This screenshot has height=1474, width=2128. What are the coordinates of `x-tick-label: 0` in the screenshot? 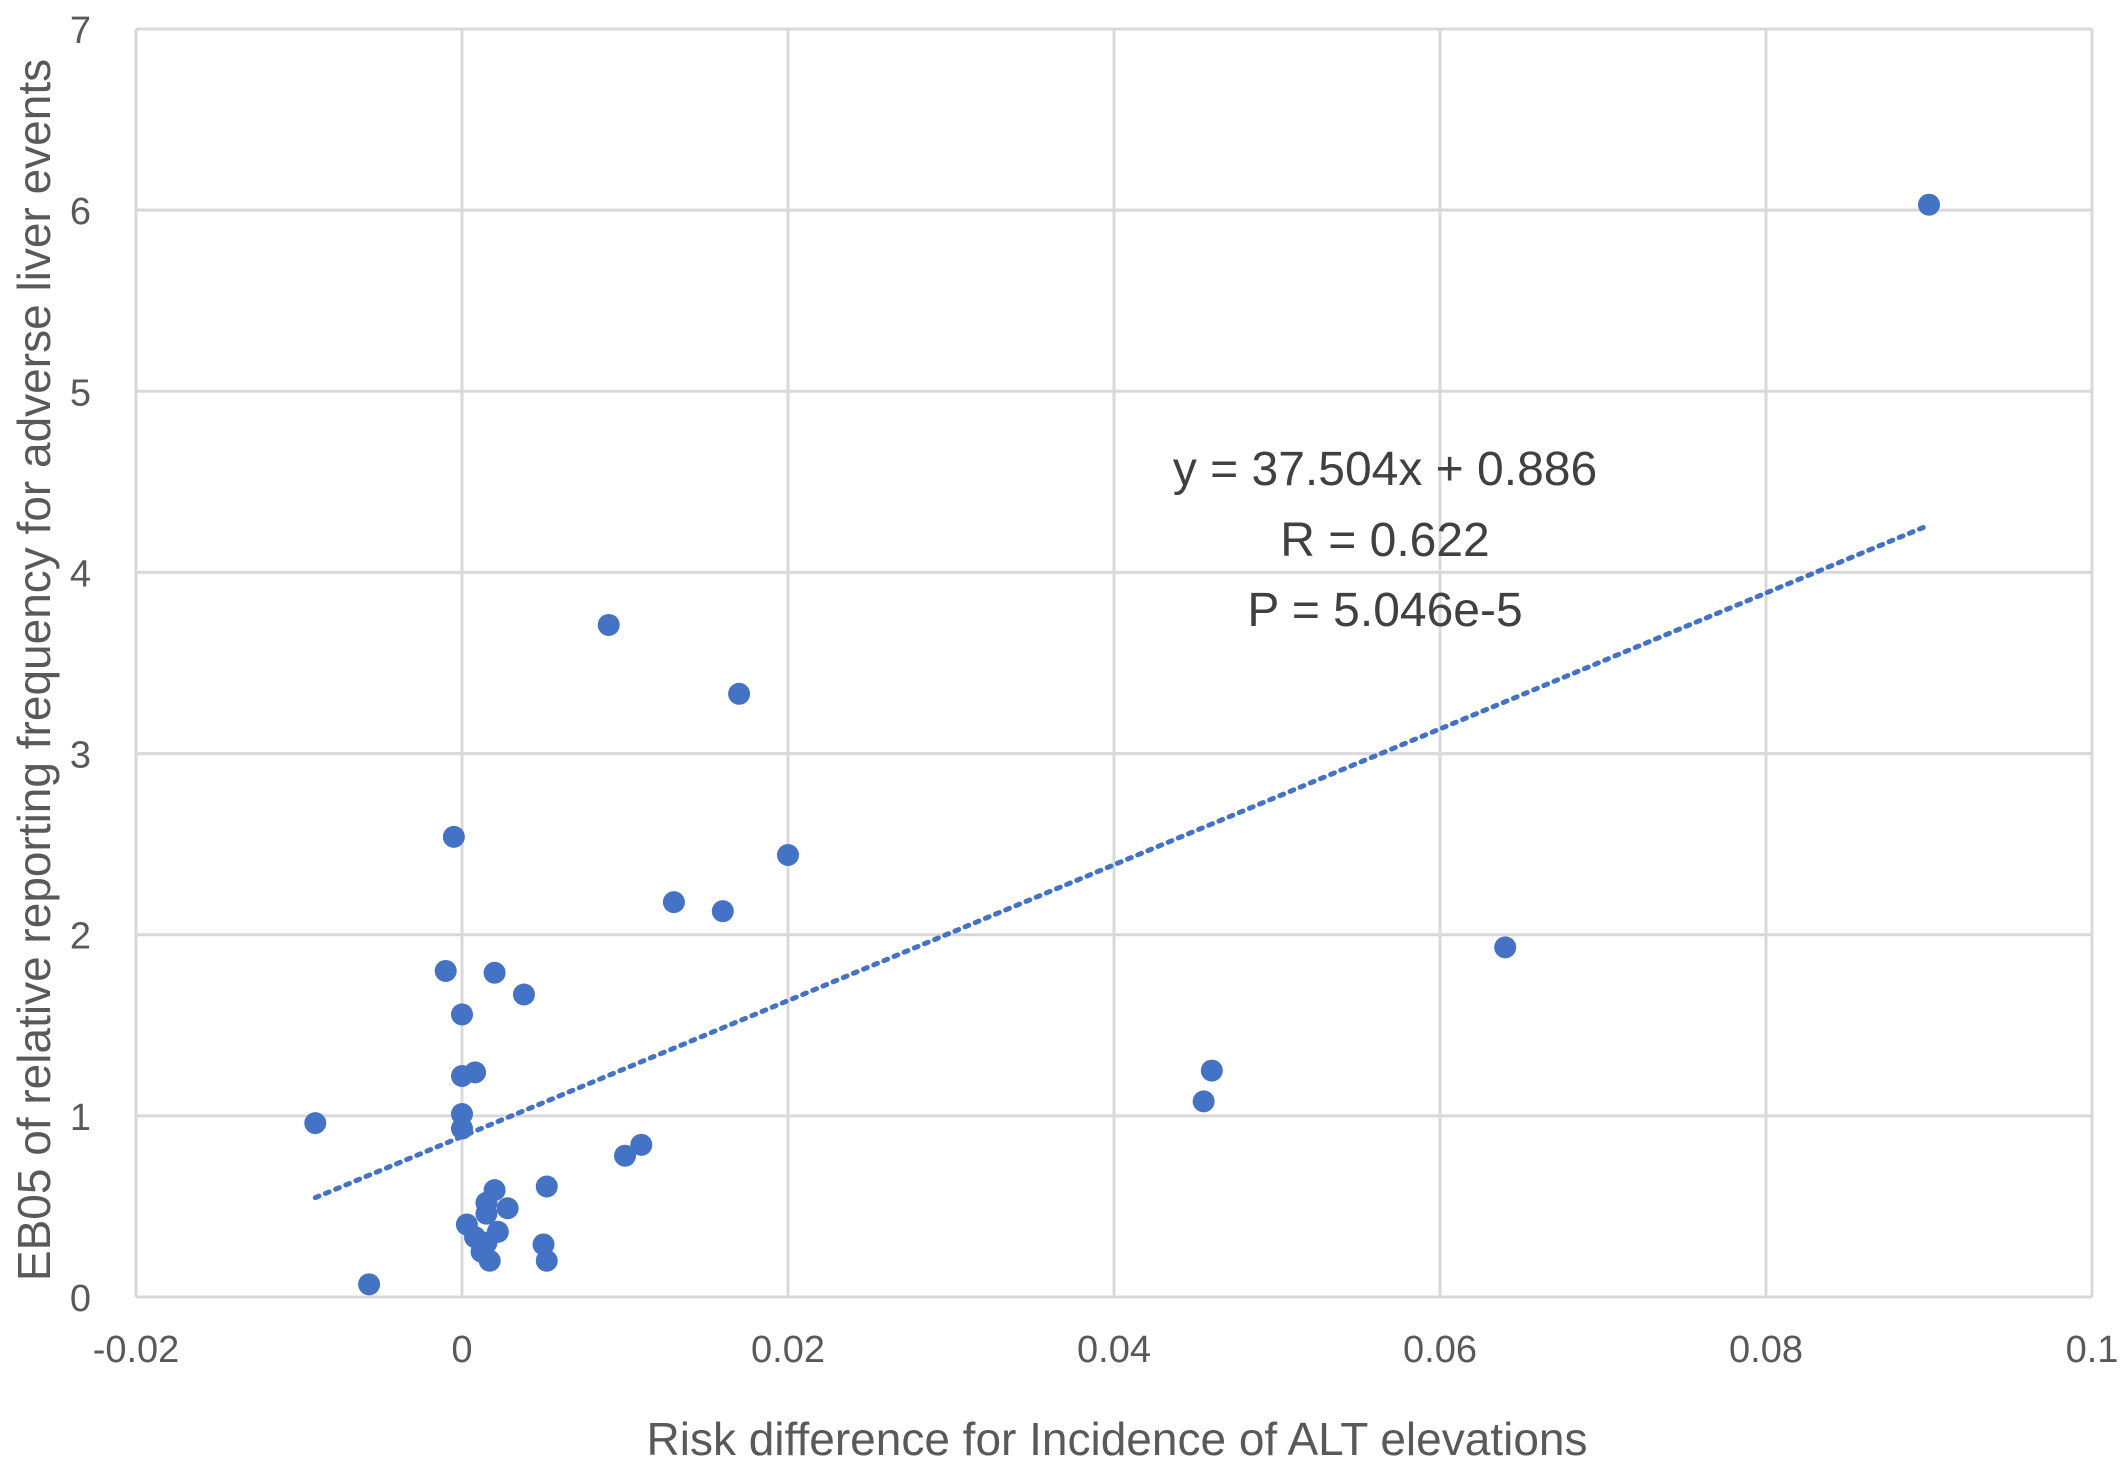 It's located at (461, 1350).